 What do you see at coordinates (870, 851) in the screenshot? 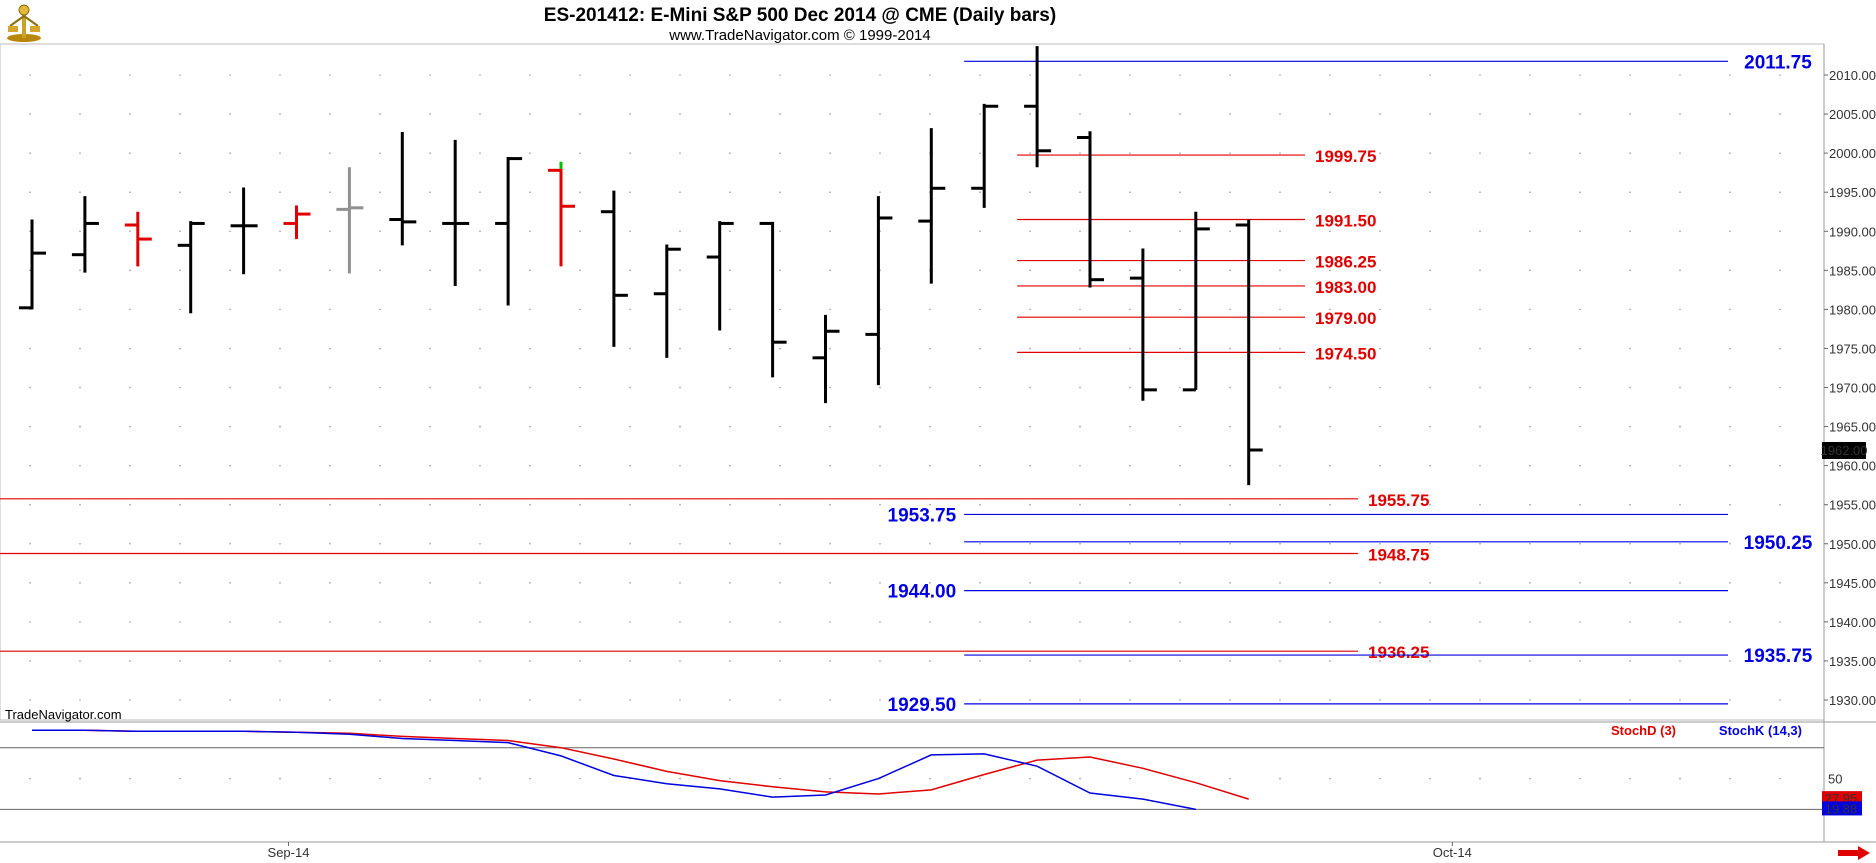
I see `time-axis: Sep-14 Oct-14` at bounding box center [870, 851].